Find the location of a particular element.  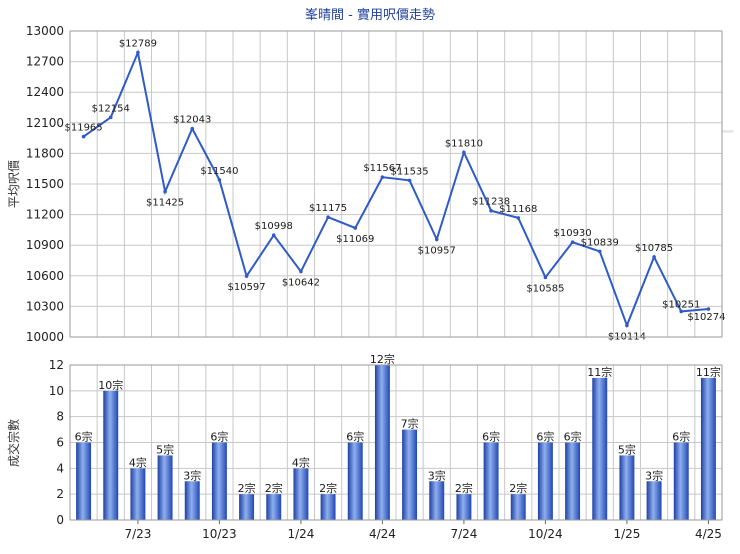

price-data-label: $12043 is located at coordinates (192, 120).